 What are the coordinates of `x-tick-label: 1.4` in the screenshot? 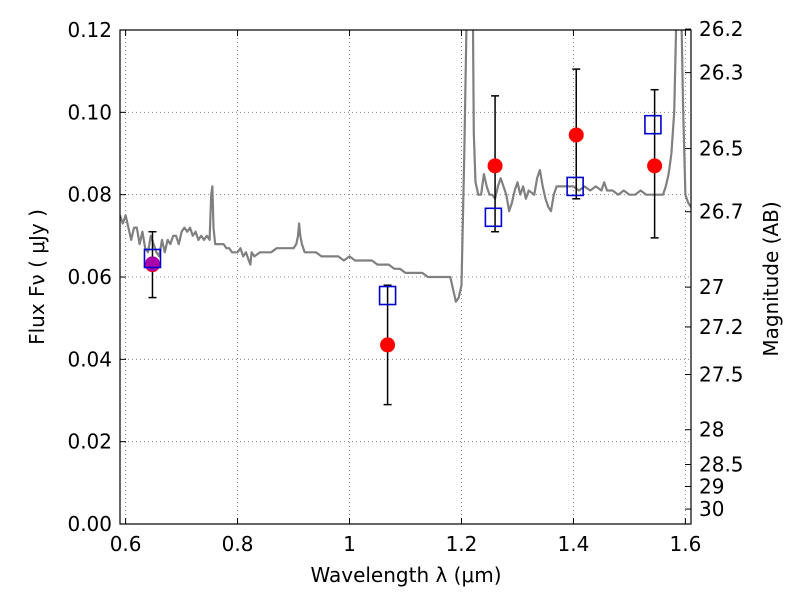 It's located at (574, 544).